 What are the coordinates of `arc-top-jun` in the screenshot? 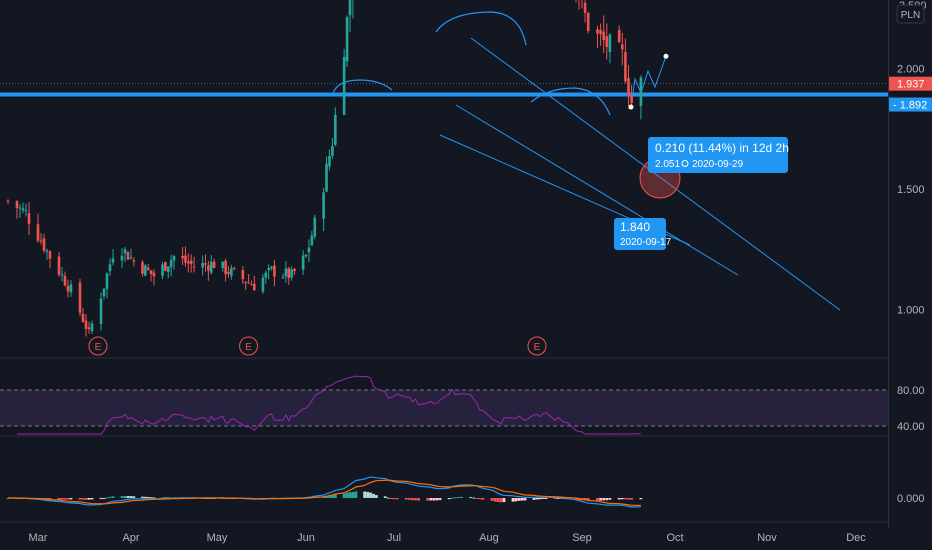 It's located at (362, 86).